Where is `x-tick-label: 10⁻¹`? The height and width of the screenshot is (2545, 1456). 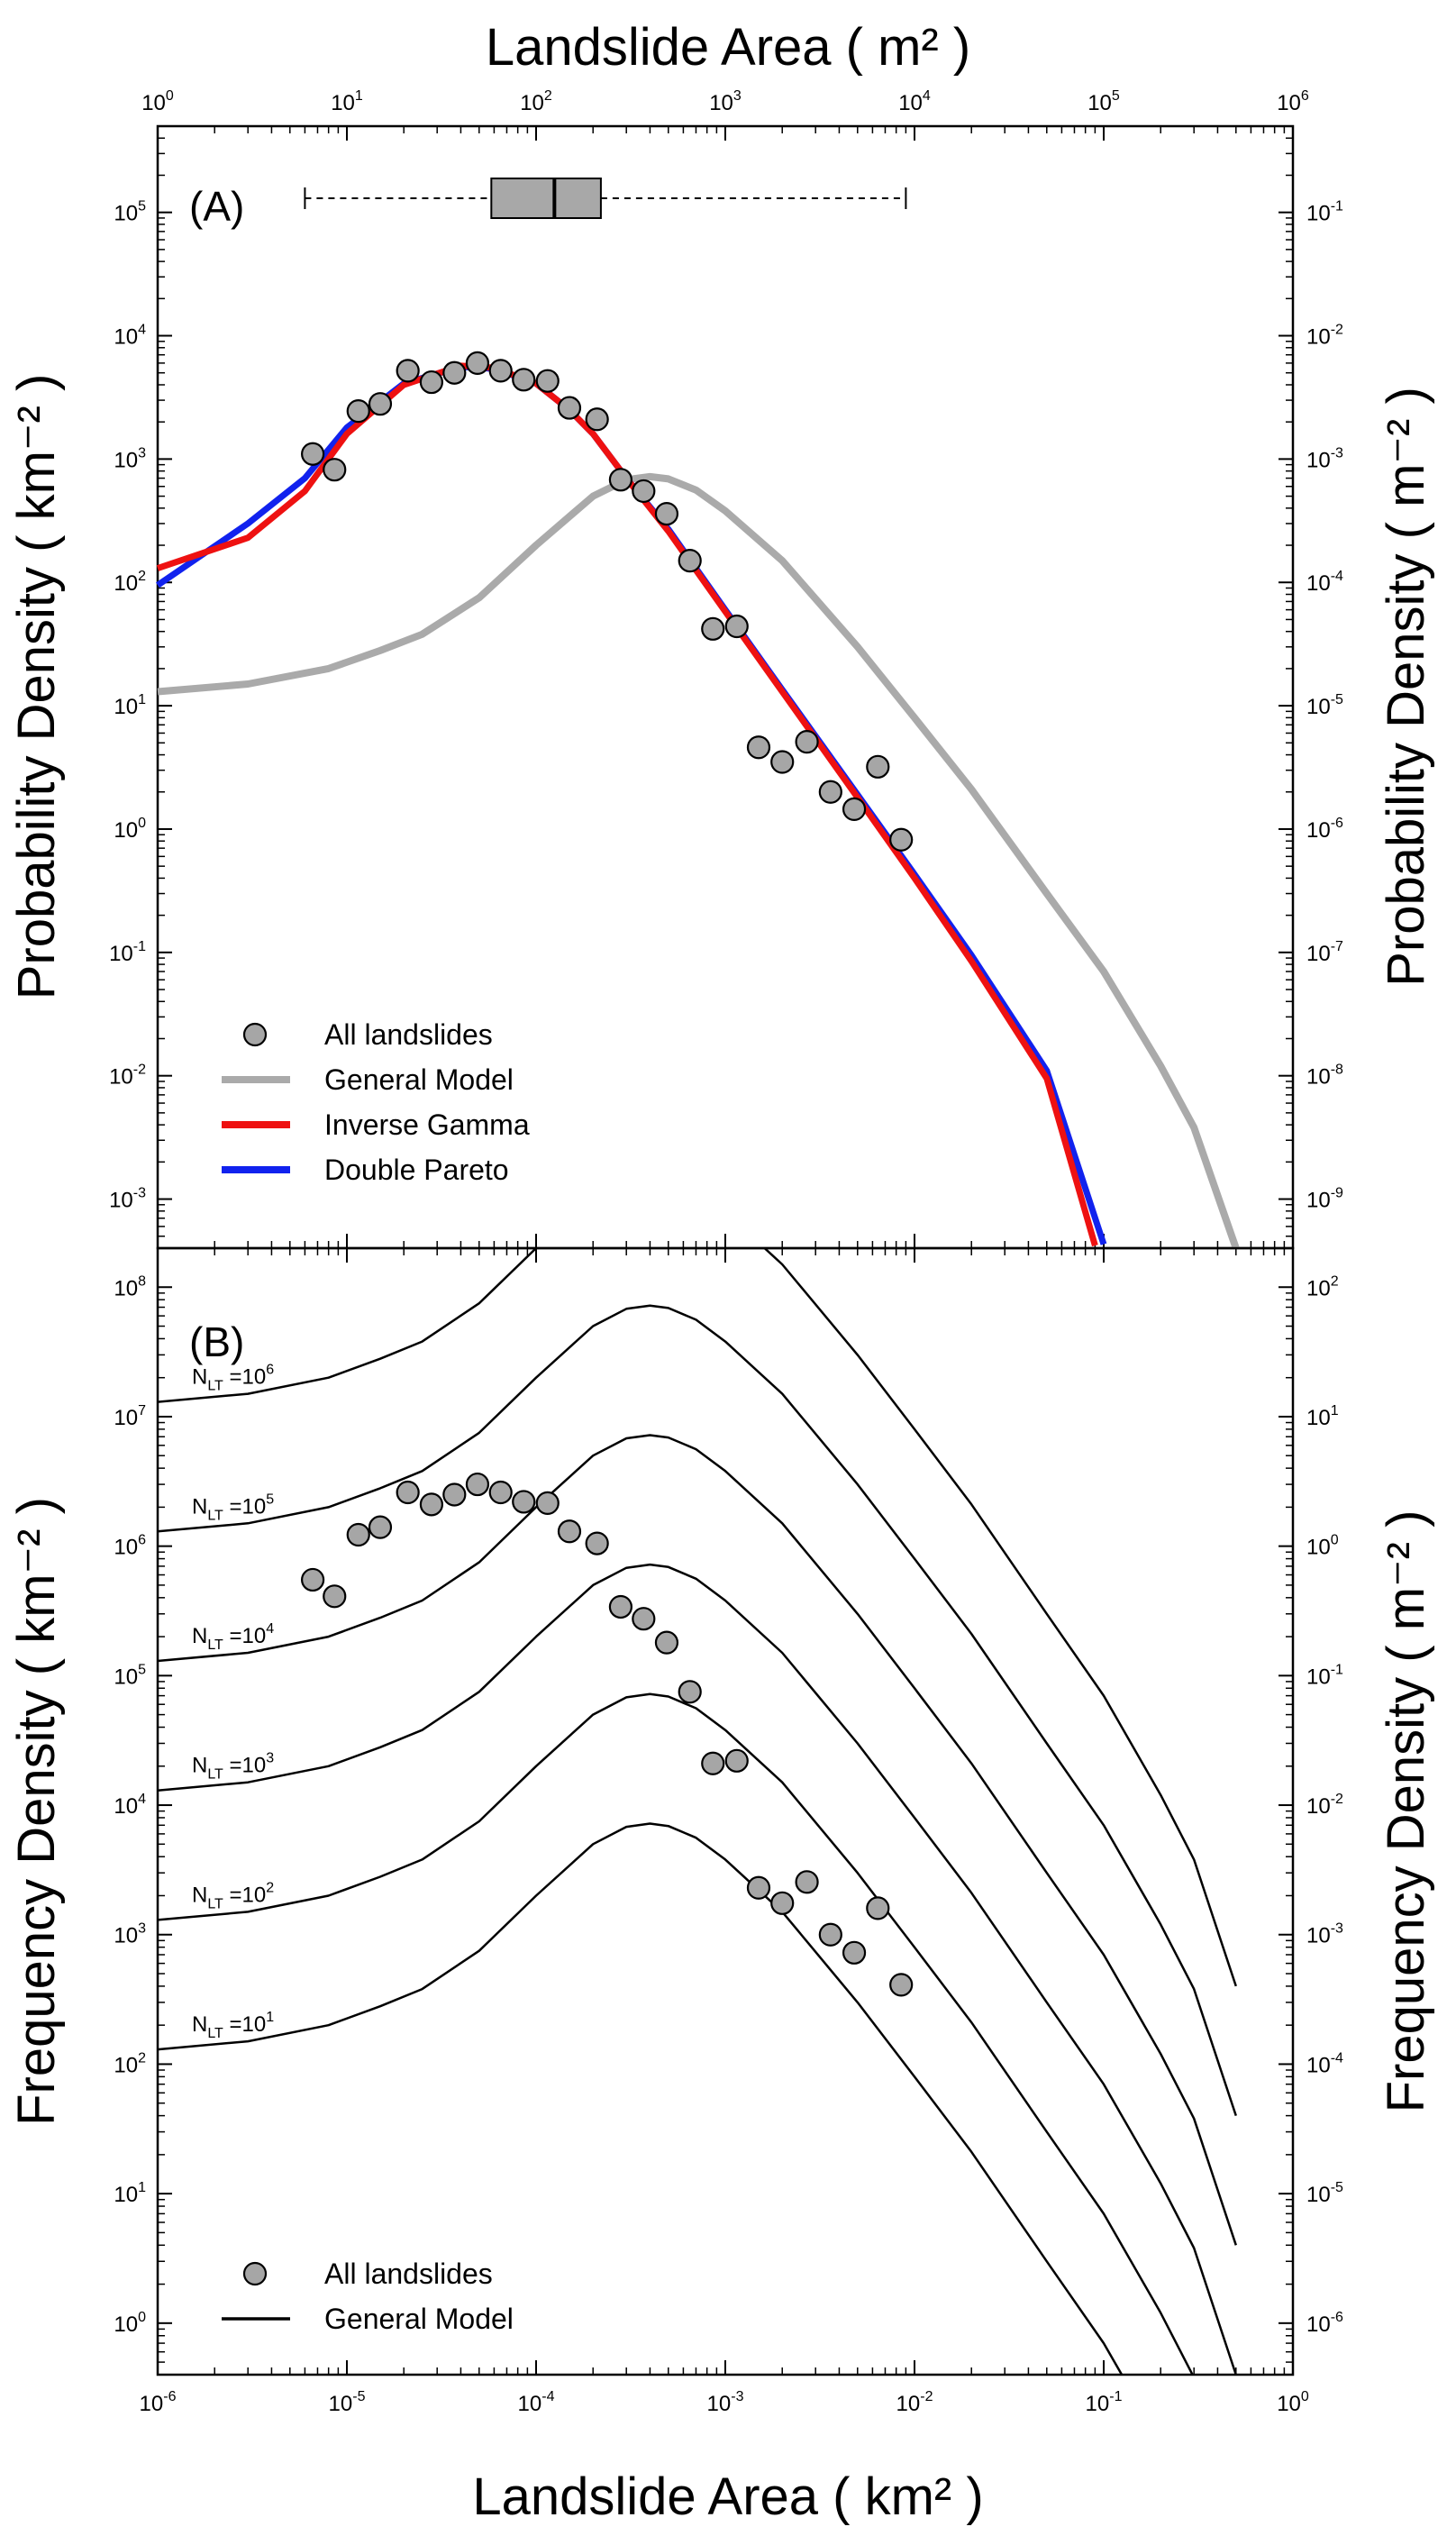 x-tick-label: 10⁻¹ is located at coordinates (1104, 2402).